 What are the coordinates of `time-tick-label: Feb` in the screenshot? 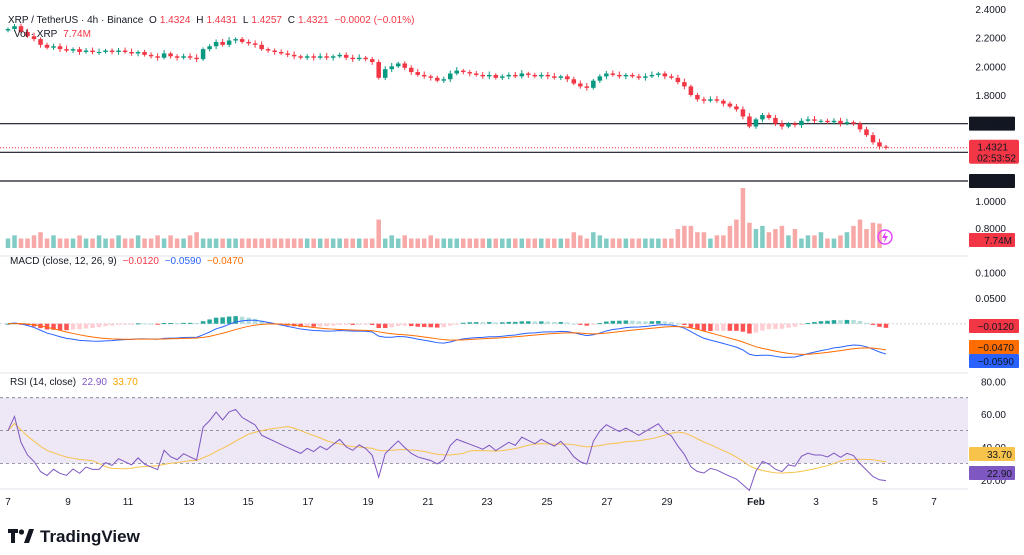 It's located at (756, 502).